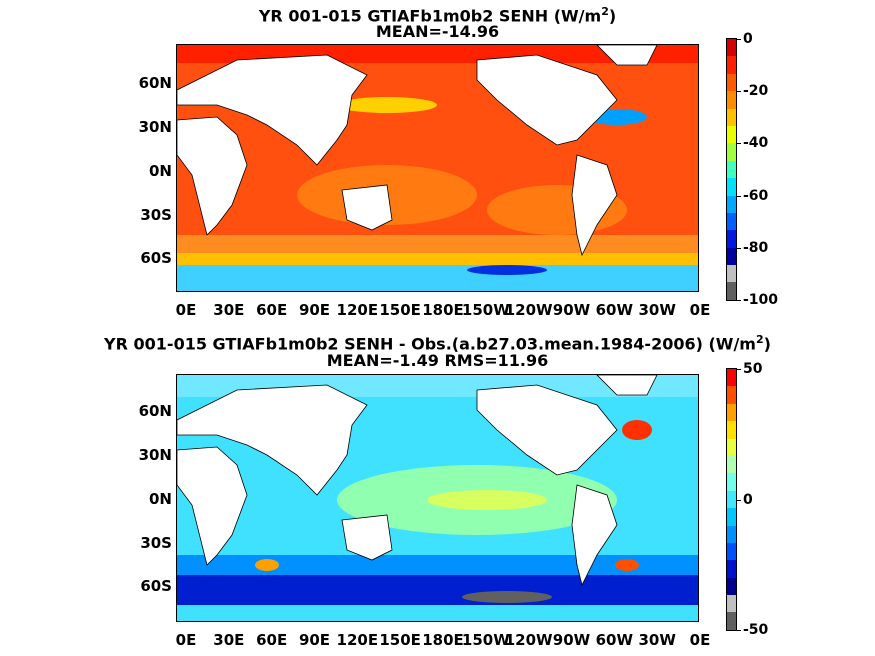 Image resolution: width=875 pixels, height=656 pixels. I want to click on panel1-title-line1: YR 001-015 GTIAFb1m0b2 SENH (W/m2), so click(437, 13).